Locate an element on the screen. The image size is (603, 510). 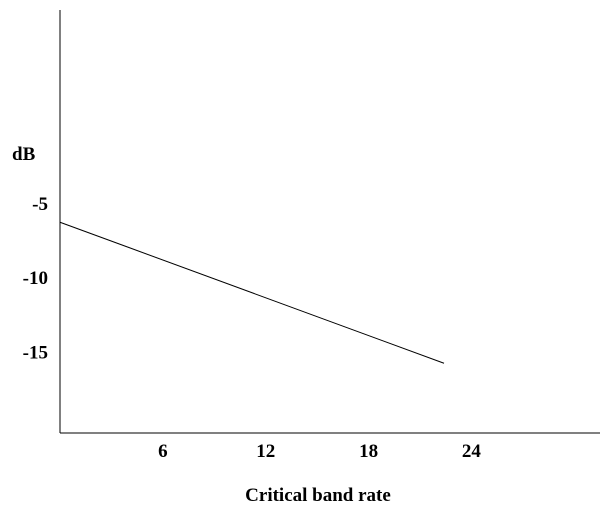
x-tick-label: 18 is located at coordinates (368, 451).